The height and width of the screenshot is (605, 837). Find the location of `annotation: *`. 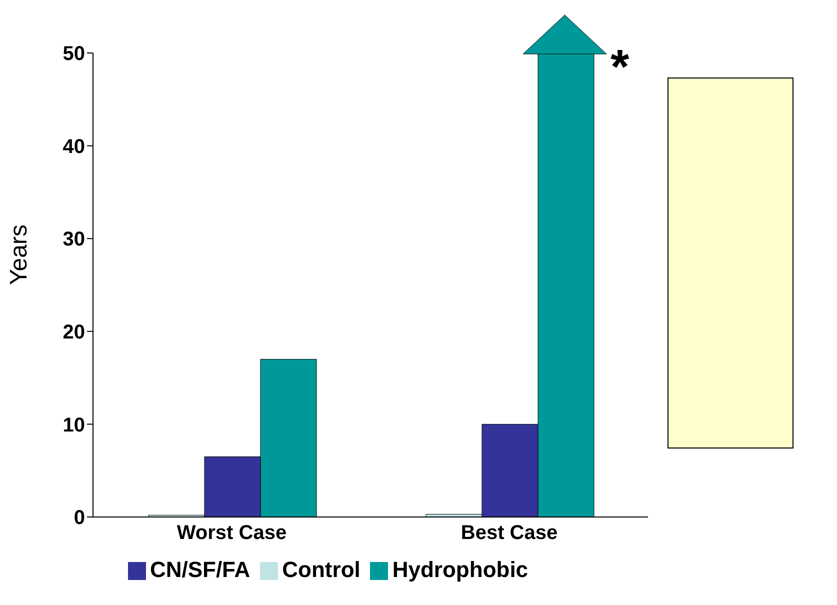

annotation: * is located at coordinates (620, 67).